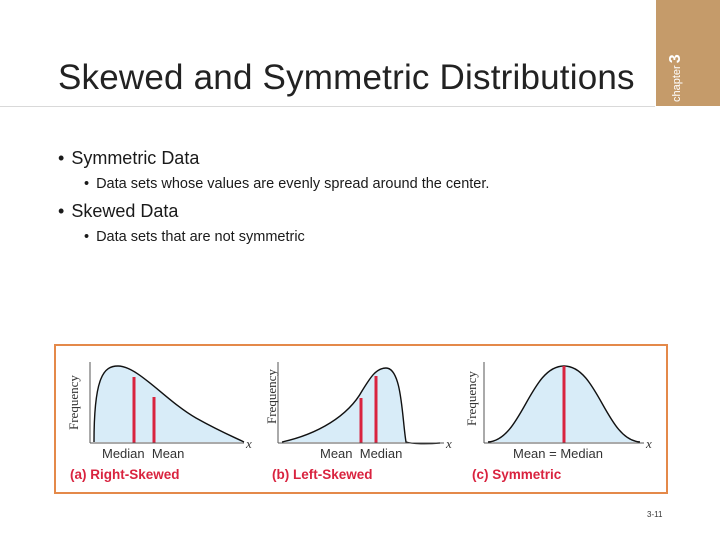 The width and height of the screenshot is (720, 540). Describe the element at coordinates (125, 474) in the screenshot. I see `caption-right-skewed: (a) Right-Skewed` at that location.